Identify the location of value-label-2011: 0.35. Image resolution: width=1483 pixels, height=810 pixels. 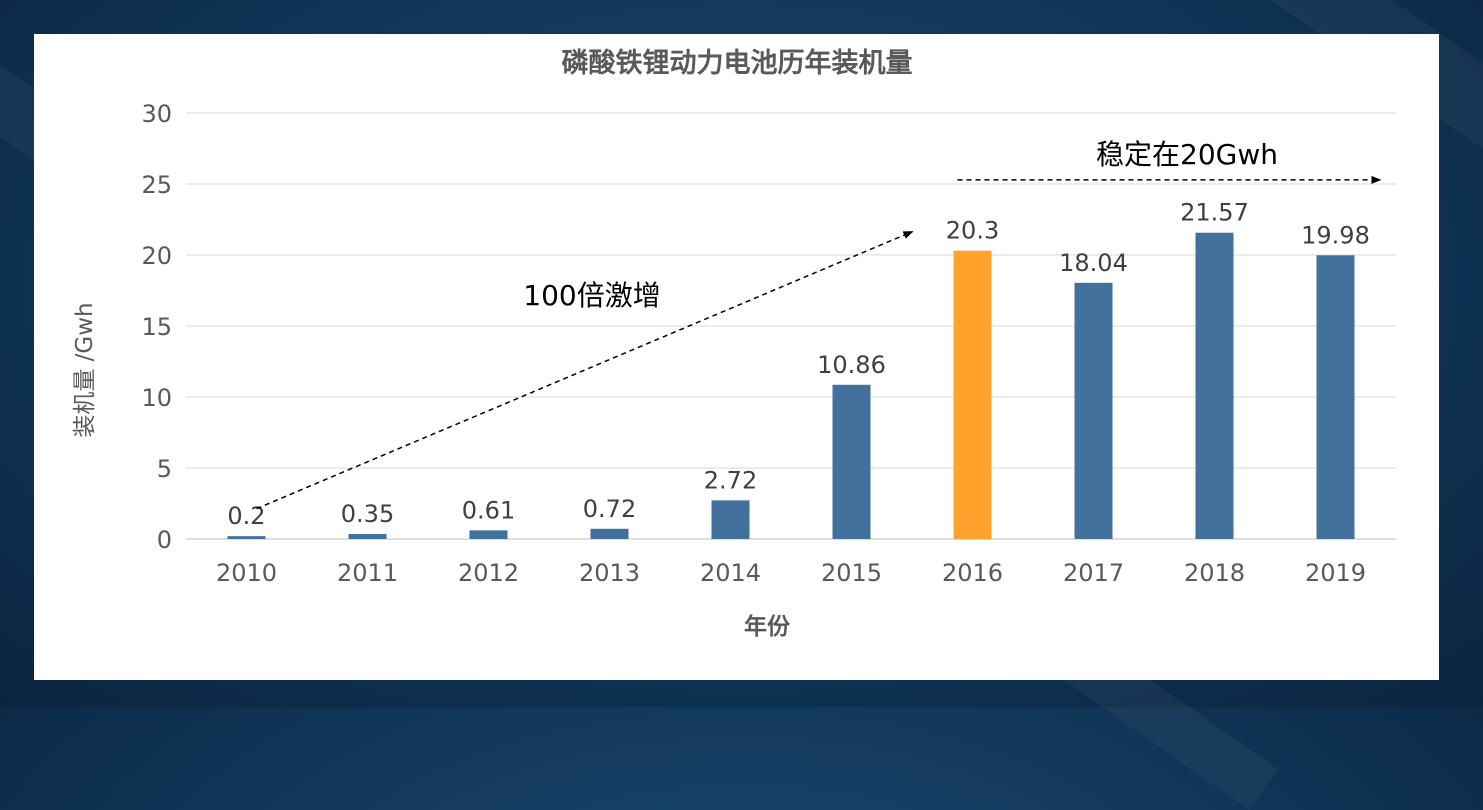
(367, 514).